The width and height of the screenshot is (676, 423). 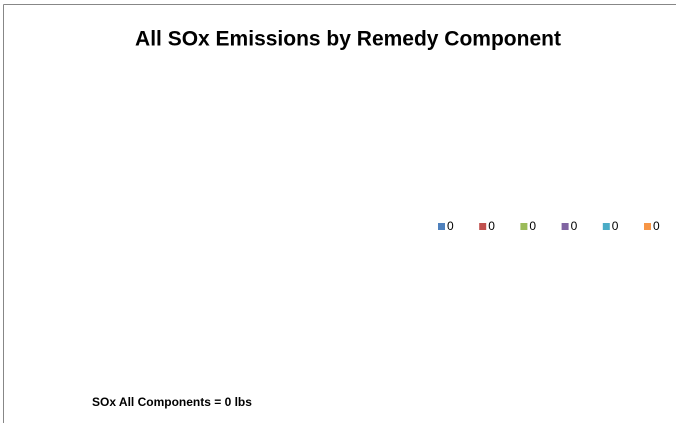 I want to click on chart-title: All SOx Emissions by Remedy Component, so click(x=348, y=39).